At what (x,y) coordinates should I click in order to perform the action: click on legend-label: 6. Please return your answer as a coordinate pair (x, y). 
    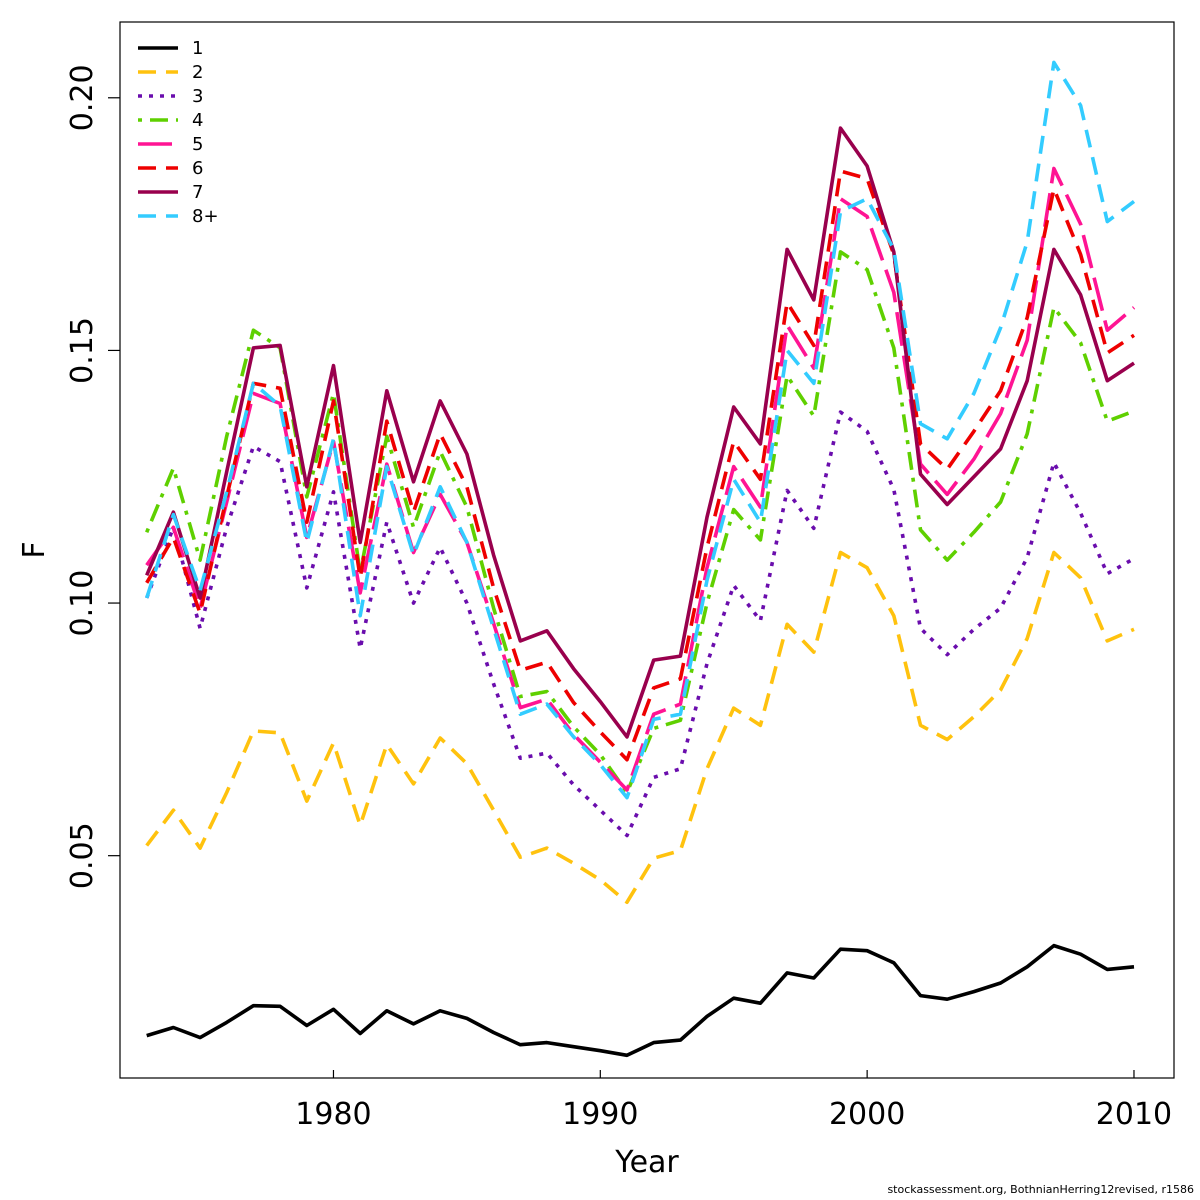
    Looking at the image, I should click on (197, 168).